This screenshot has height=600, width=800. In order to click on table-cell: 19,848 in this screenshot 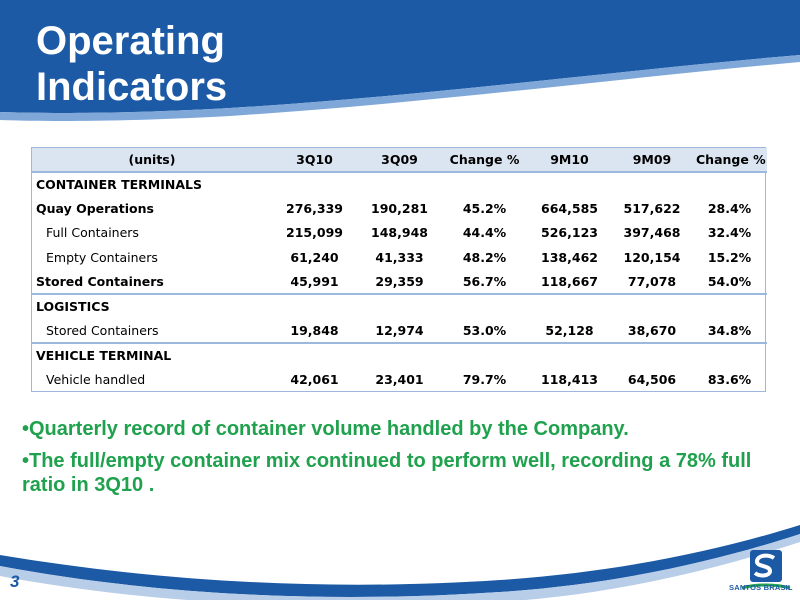, I will do `click(314, 330)`.